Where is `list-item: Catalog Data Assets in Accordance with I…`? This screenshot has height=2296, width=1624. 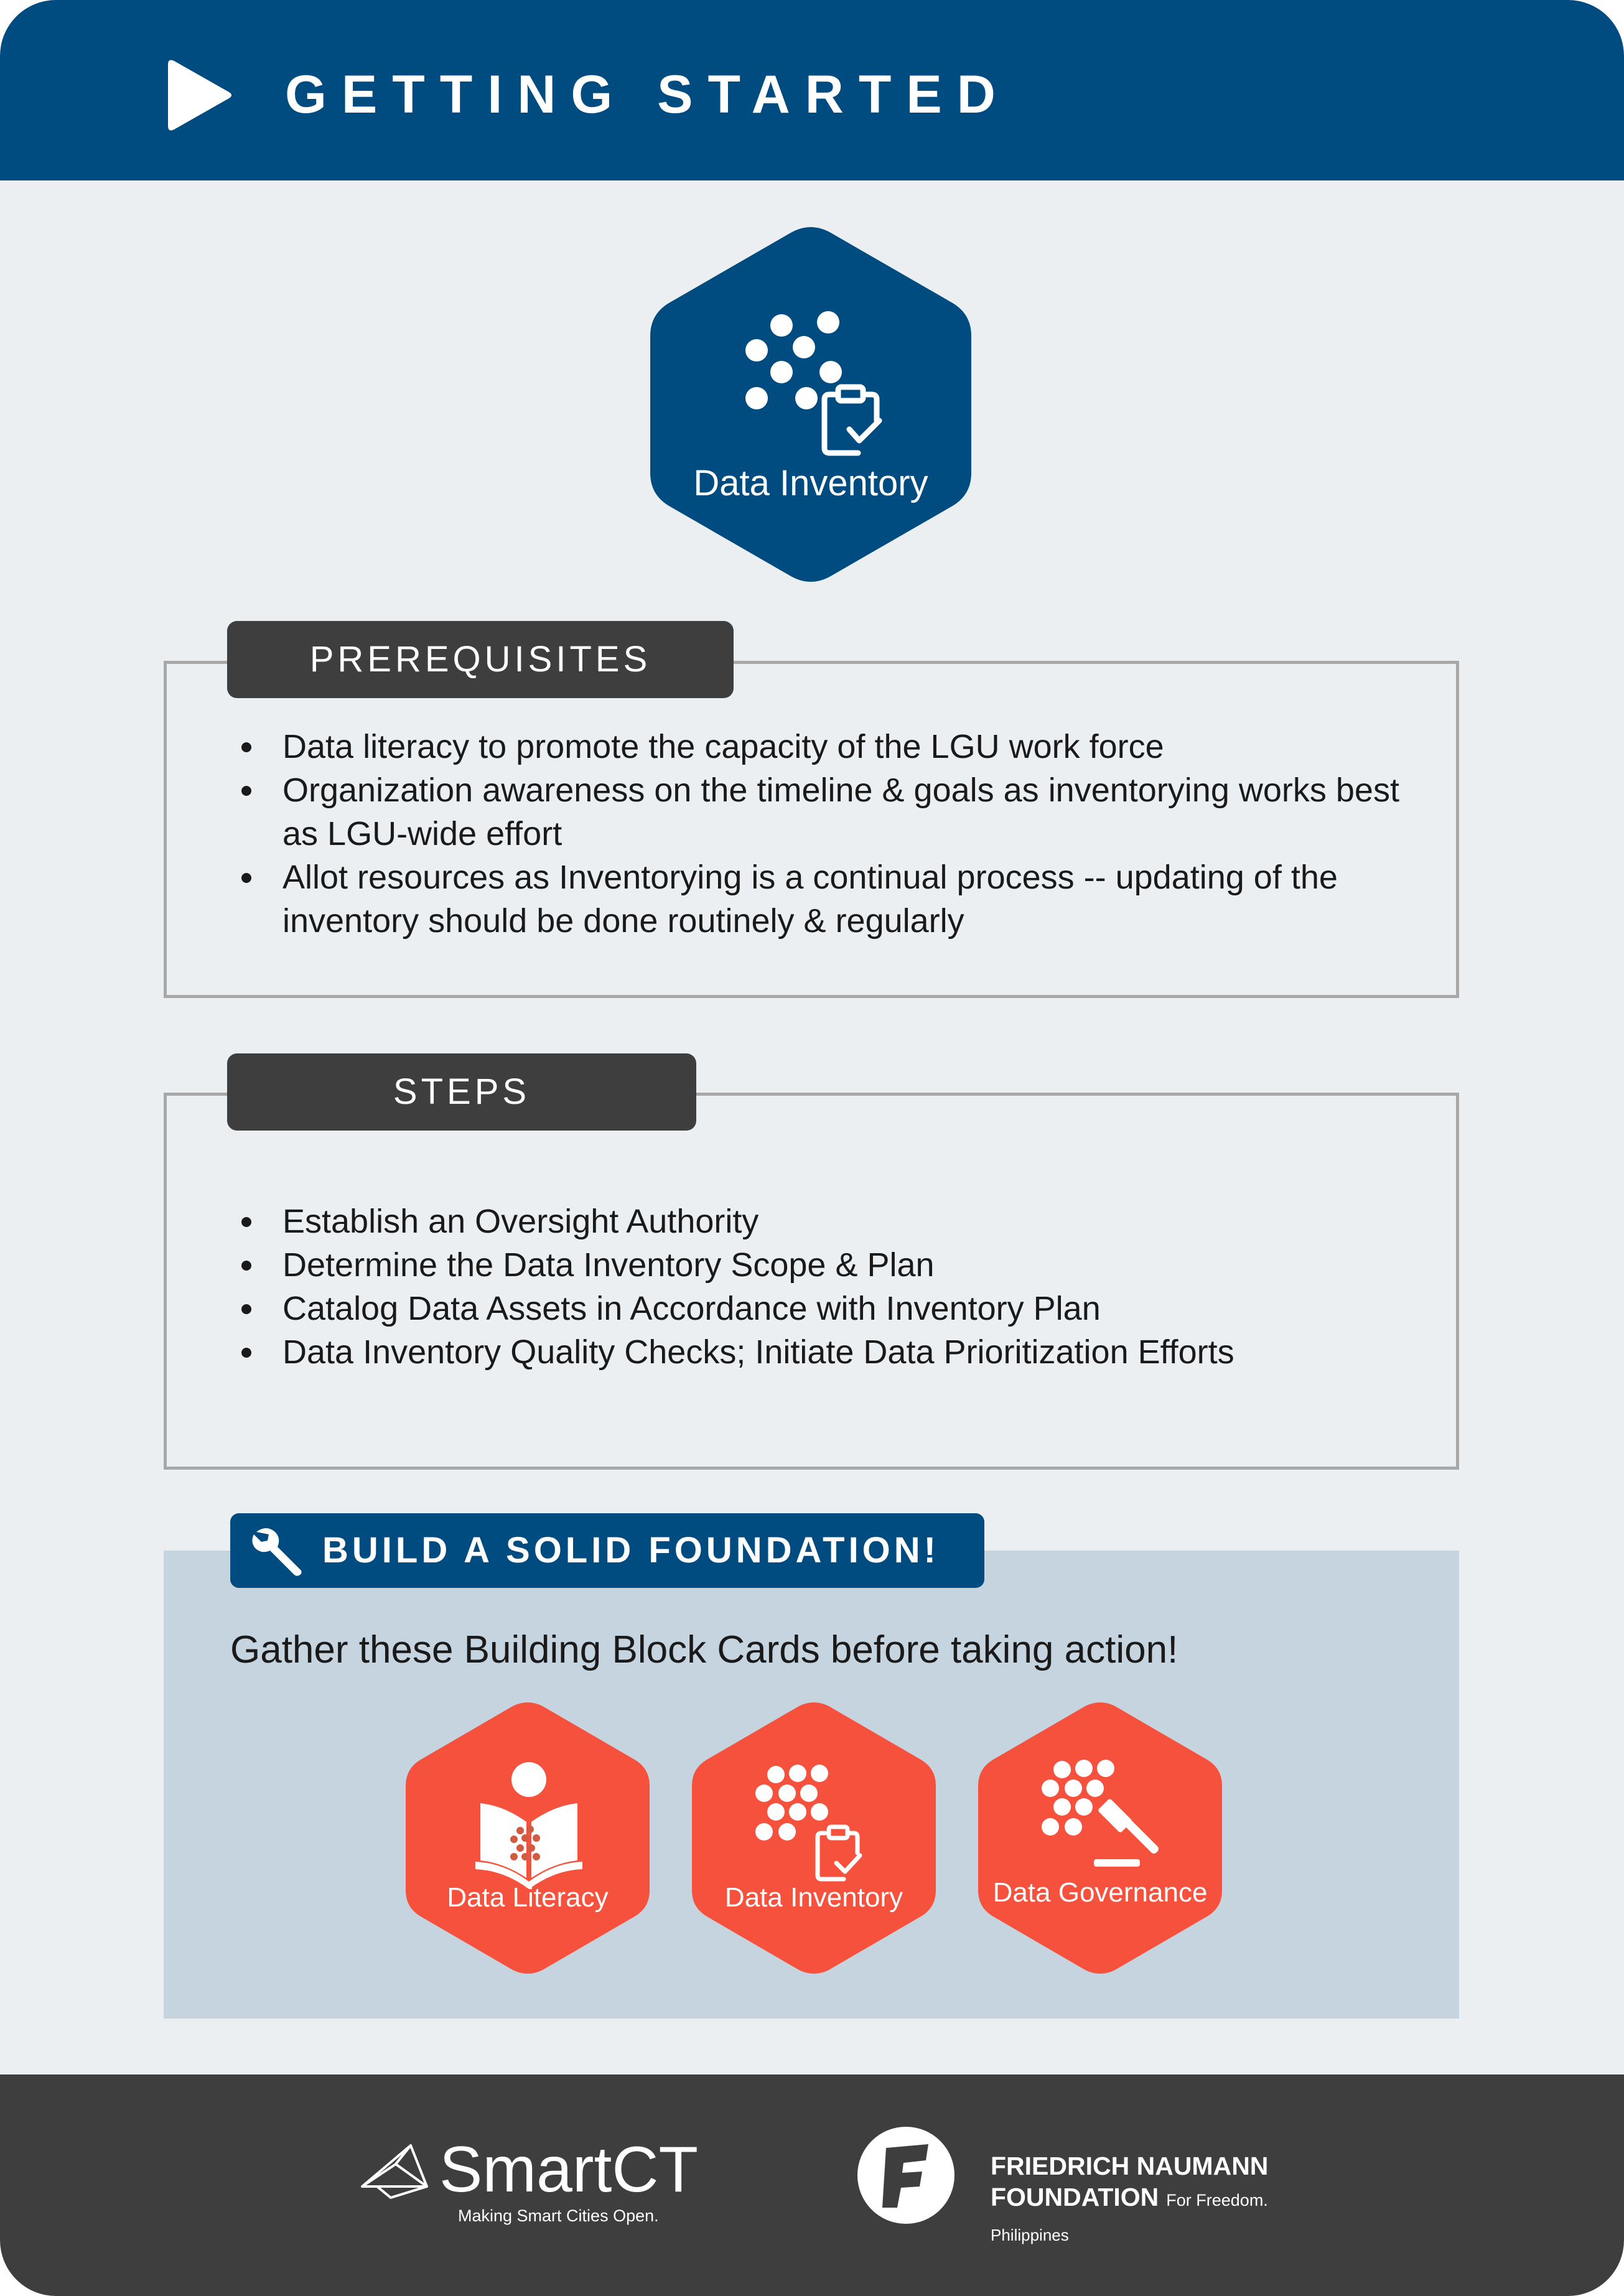 list-item: Catalog Data Assets in Accordance with I… is located at coordinates (820, 1308).